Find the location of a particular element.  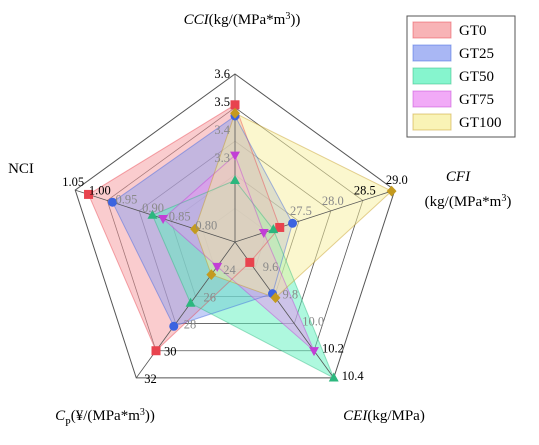

marker-gt0-cfi is located at coordinates (280, 227).